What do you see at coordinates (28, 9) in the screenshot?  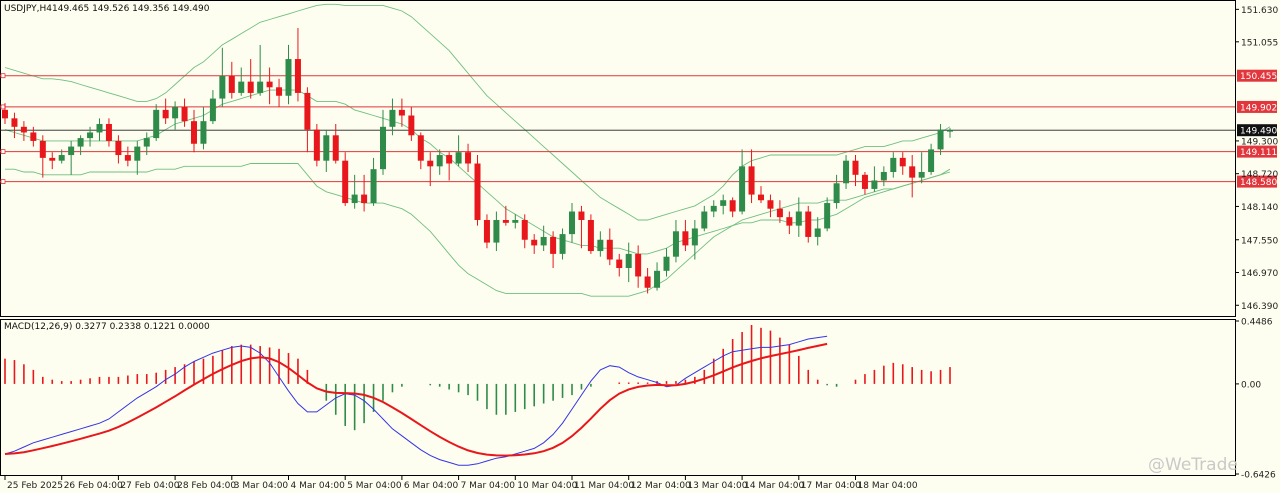 I see `symbol-label: USDJPY,H4` at bounding box center [28, 9].